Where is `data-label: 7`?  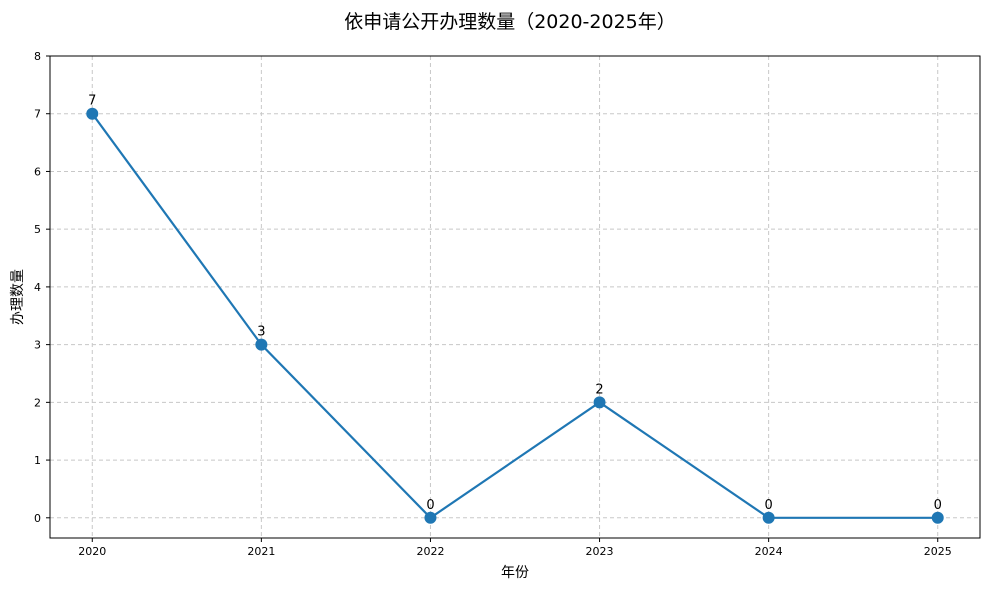
data-label: 7 is located at coordinates (92, 101).